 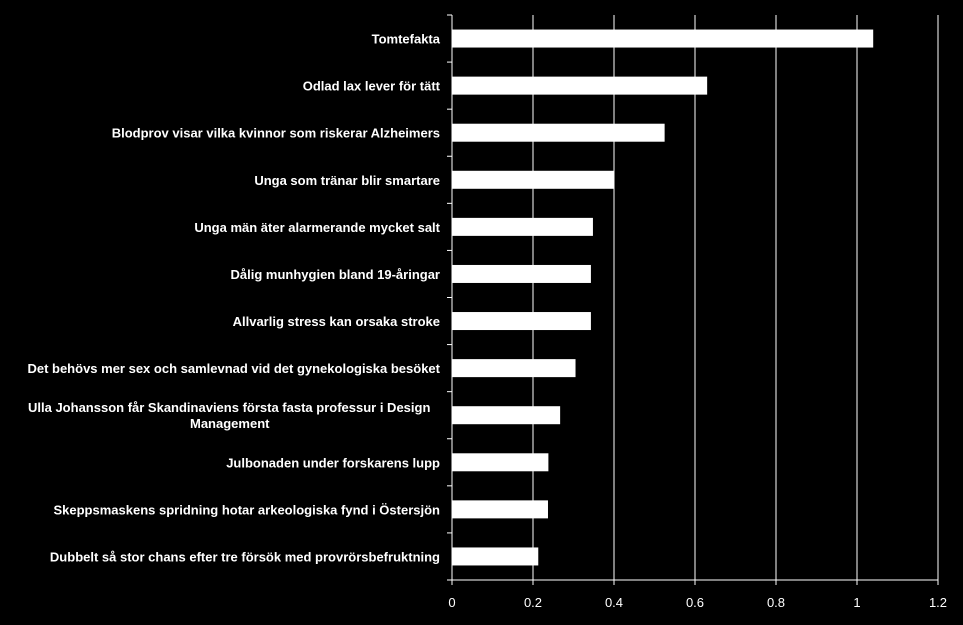 What do you see at coordinates (335, 274) in the screenshot?
I see `category-label: Dålig munhygien bland 19-åringar` at bounding box center [335, 274].